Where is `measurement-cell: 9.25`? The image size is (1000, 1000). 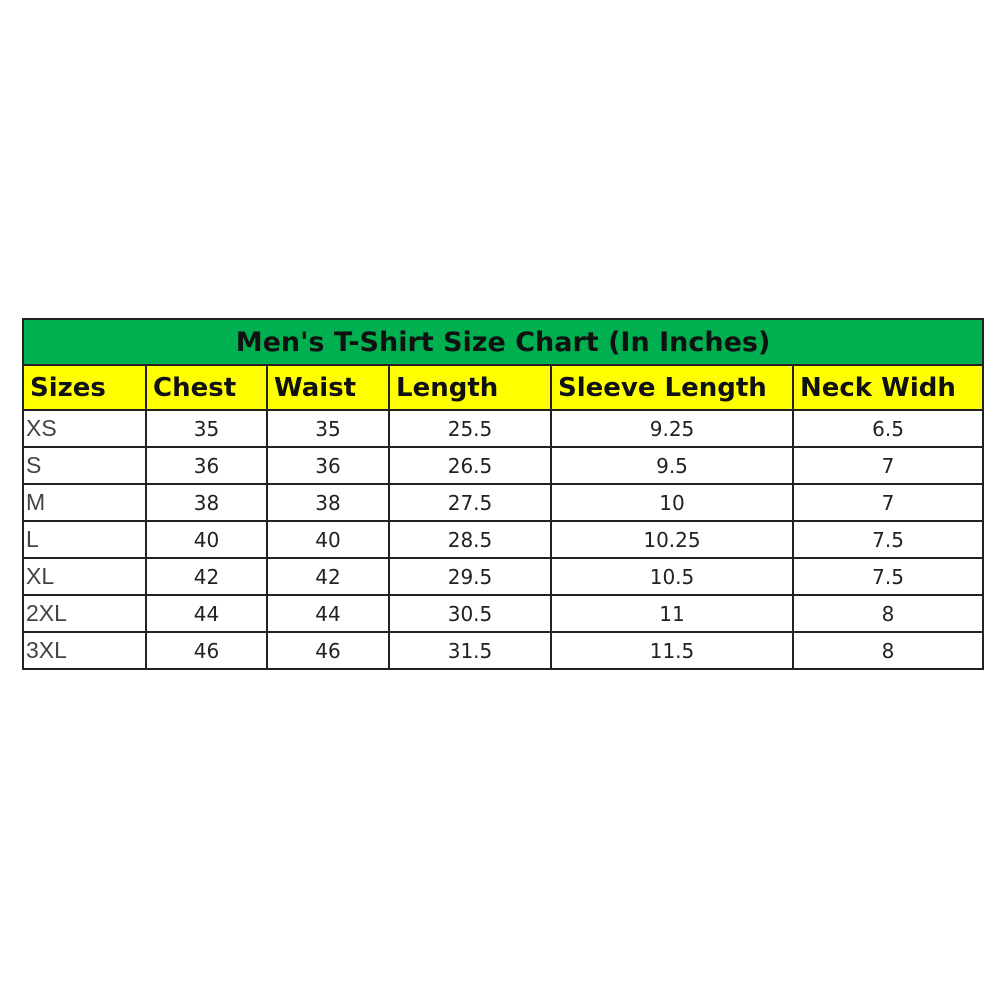 measurement-cell: 9.25 is located at coordinates (672, 428).